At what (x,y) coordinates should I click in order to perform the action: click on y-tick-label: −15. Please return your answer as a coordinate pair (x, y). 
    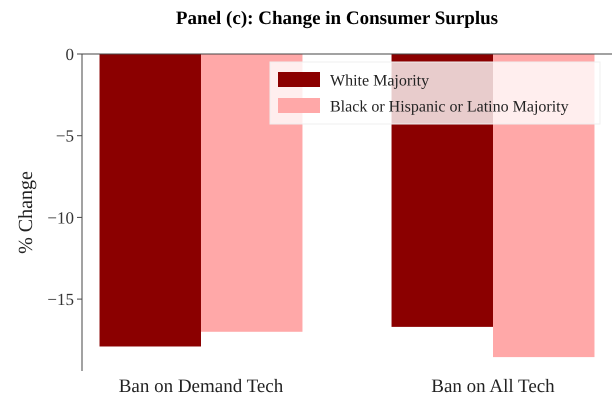
    Looking at the image, I should click on (60, 300).